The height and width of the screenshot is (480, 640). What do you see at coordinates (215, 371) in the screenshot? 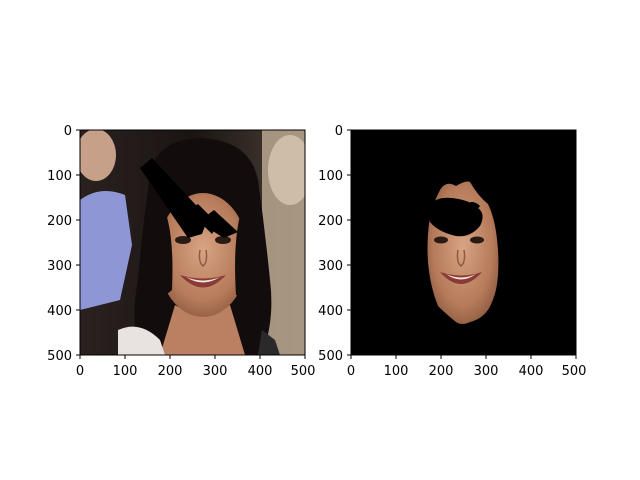
I see `left-x-tick-label: 300` at bounding box center [215, 371].